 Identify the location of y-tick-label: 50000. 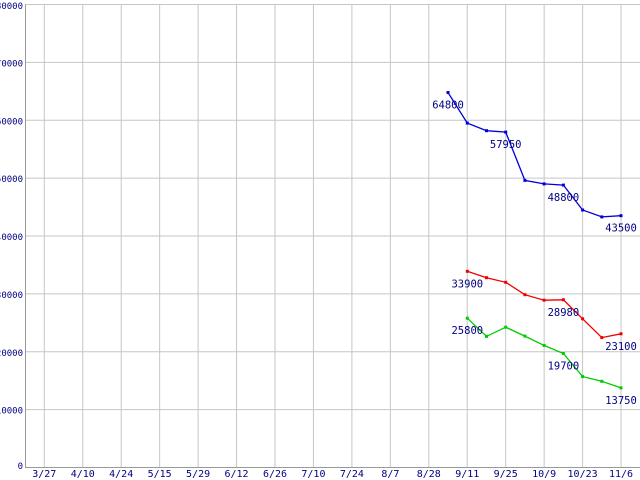
(11, 180).